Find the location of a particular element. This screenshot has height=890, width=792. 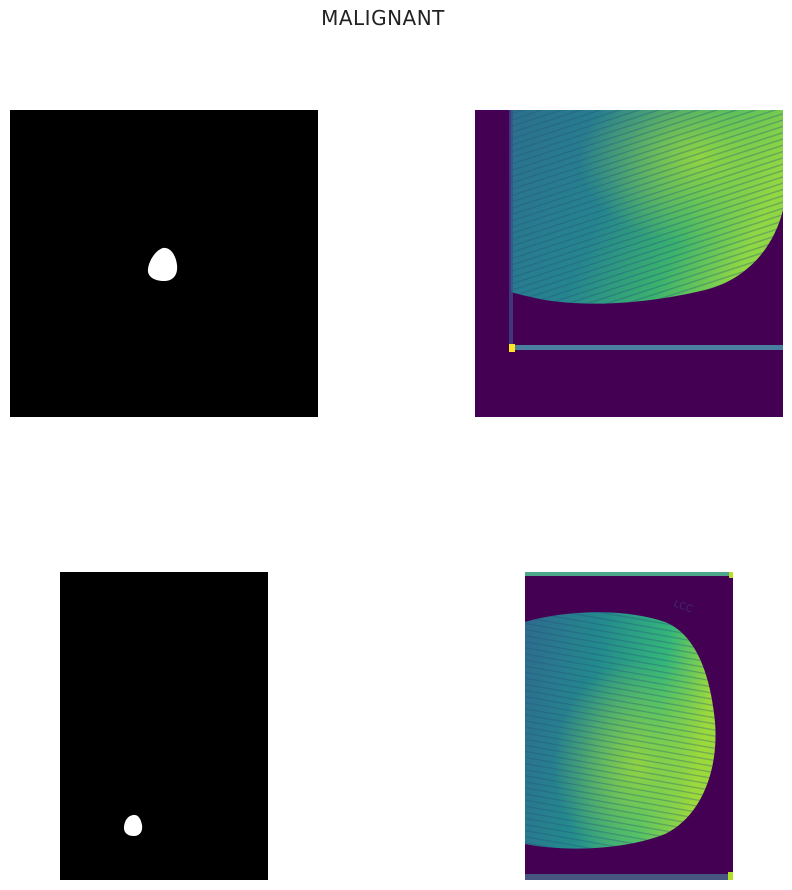

mammogram-image-top-right is located at coordinates (629, 263).